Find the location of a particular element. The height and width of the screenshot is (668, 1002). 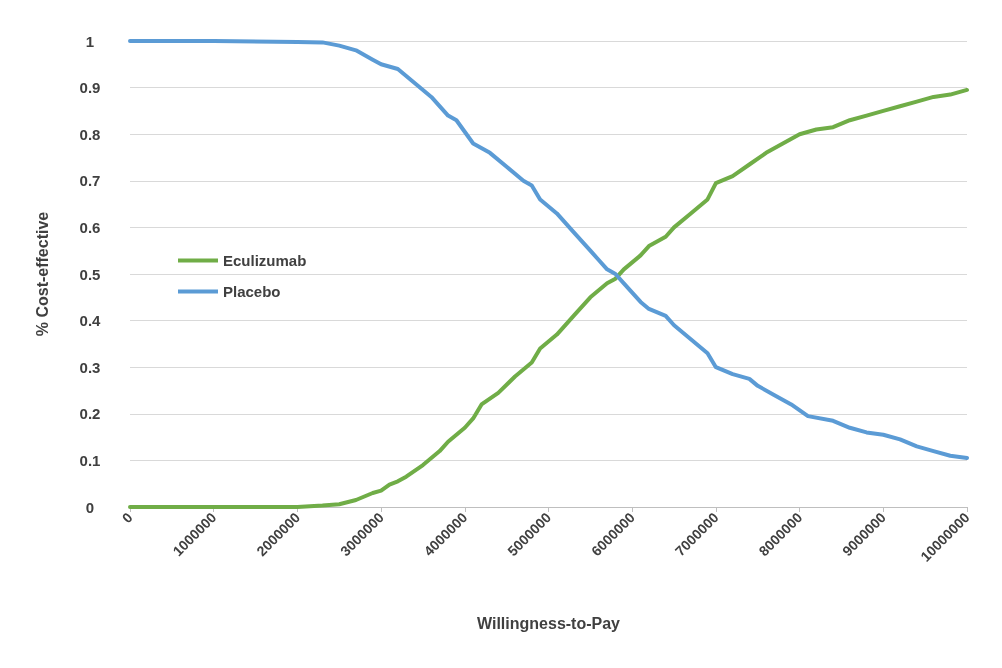

y-tick-label: 0.8 is located at coordinates (90, 134).